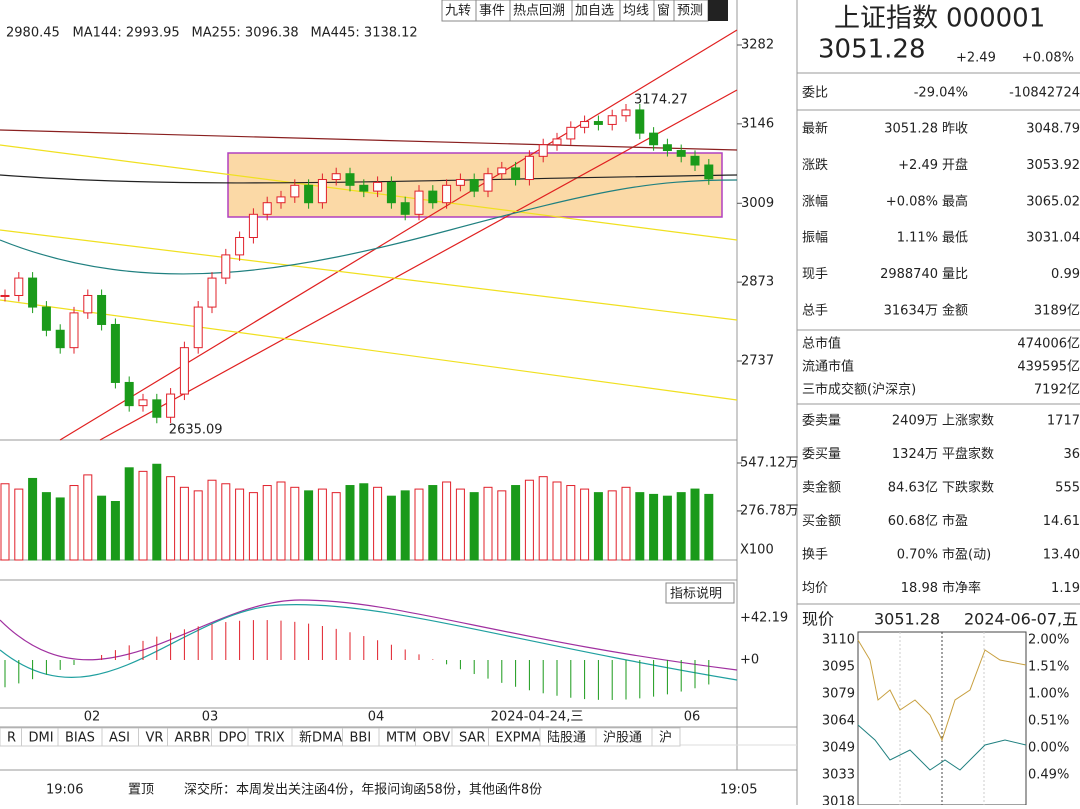 This screenshot has width=1080, height=809. What do you see at coordinates (955, 238) in the screenshot?
I see `row-label: 最低` at bounding box center [955, 238].